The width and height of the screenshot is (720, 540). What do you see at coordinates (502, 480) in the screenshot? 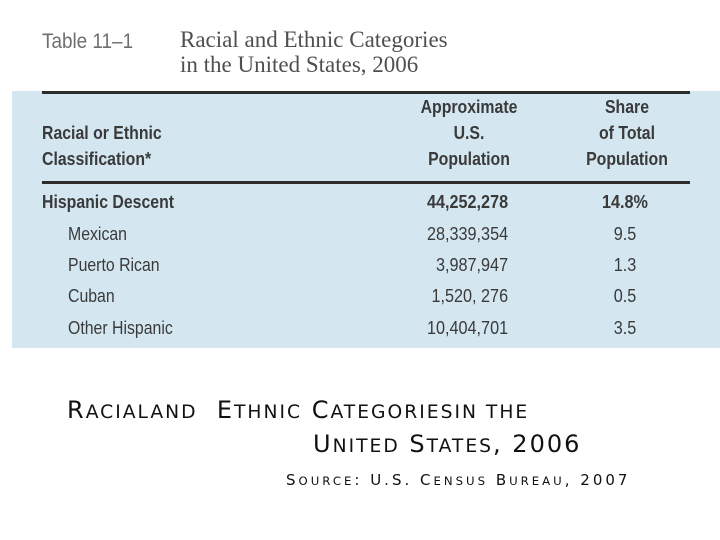
I see `caption-text: B` at bounding box center [502, 480].